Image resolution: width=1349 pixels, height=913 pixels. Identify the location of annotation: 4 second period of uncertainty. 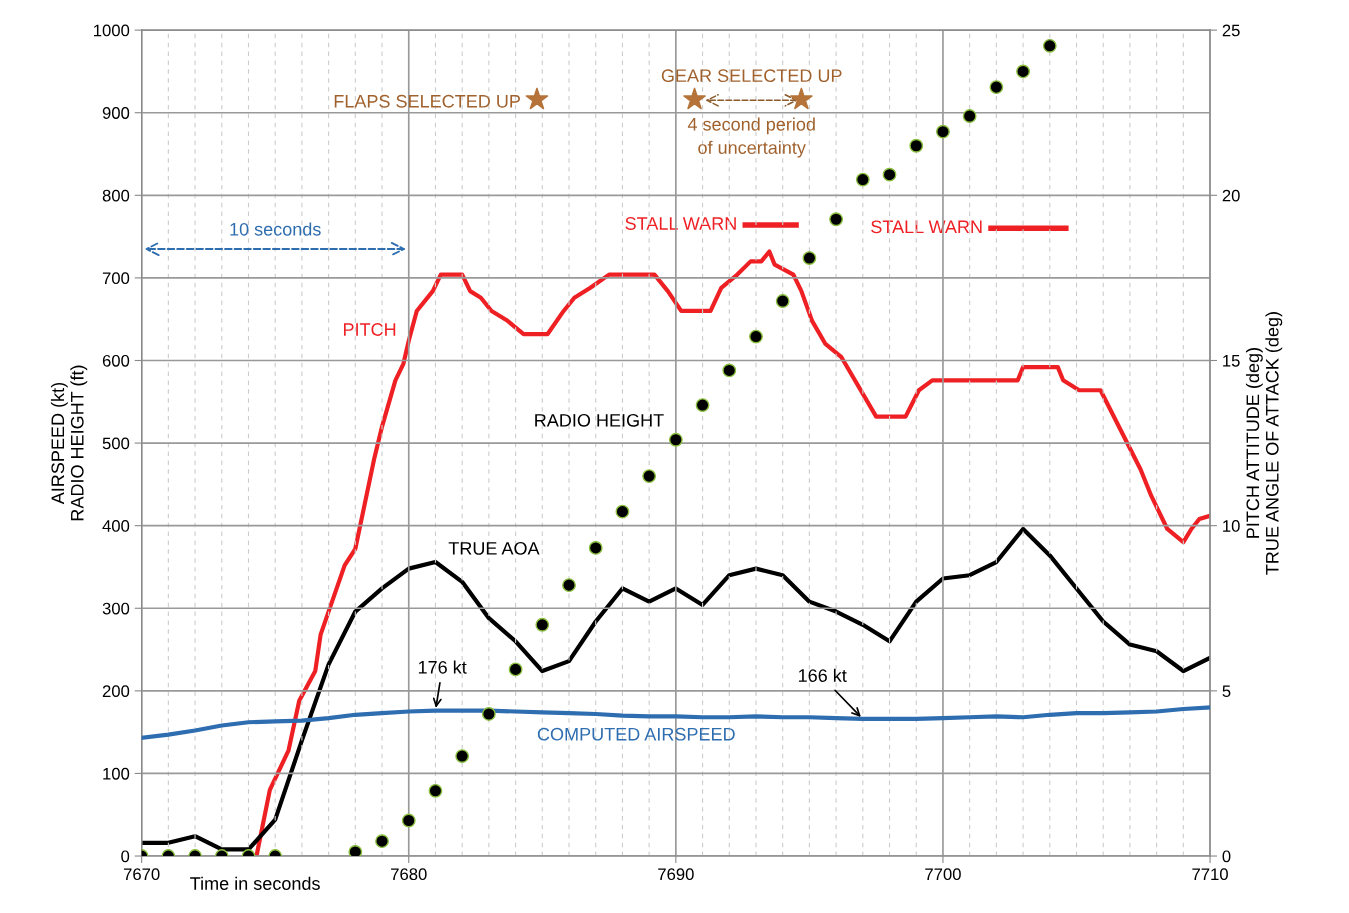
(751, 137).